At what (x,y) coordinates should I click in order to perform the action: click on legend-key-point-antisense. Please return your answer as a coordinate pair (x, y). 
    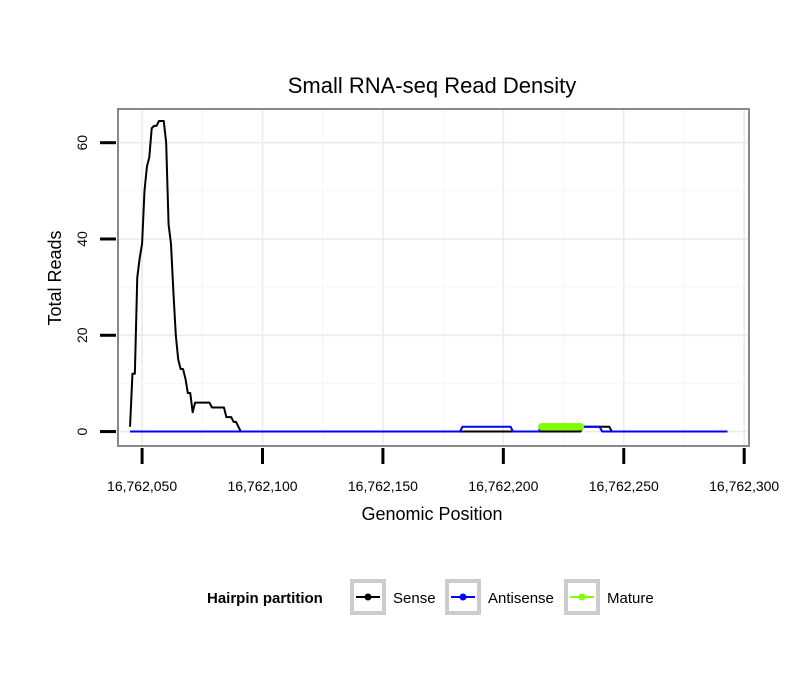
    Looking at the image, I should click on (463, 597).